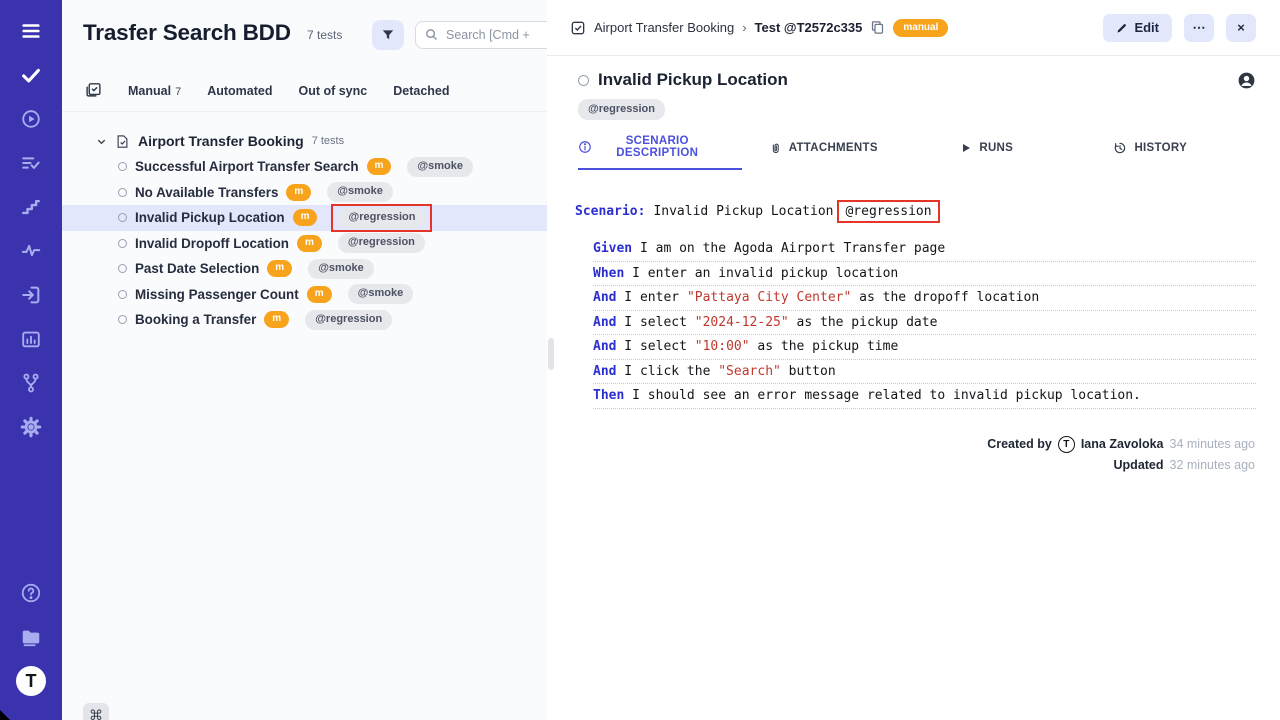  I want to click on scenario-name: Invalid Pickup Location, so click(743, 211).